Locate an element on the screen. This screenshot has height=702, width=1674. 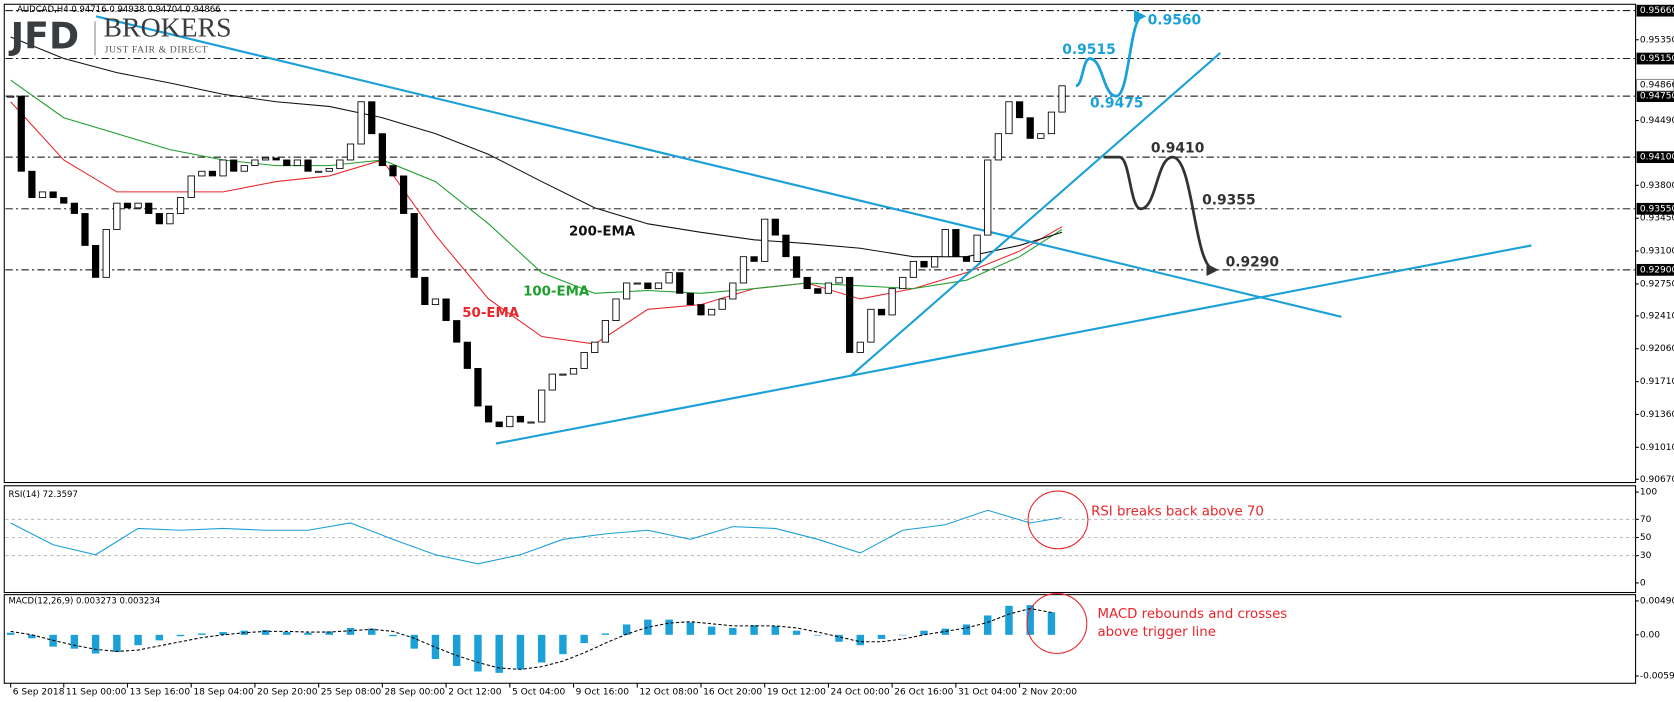
y-tick-label: 0 is located at coordinates (1643, 583).